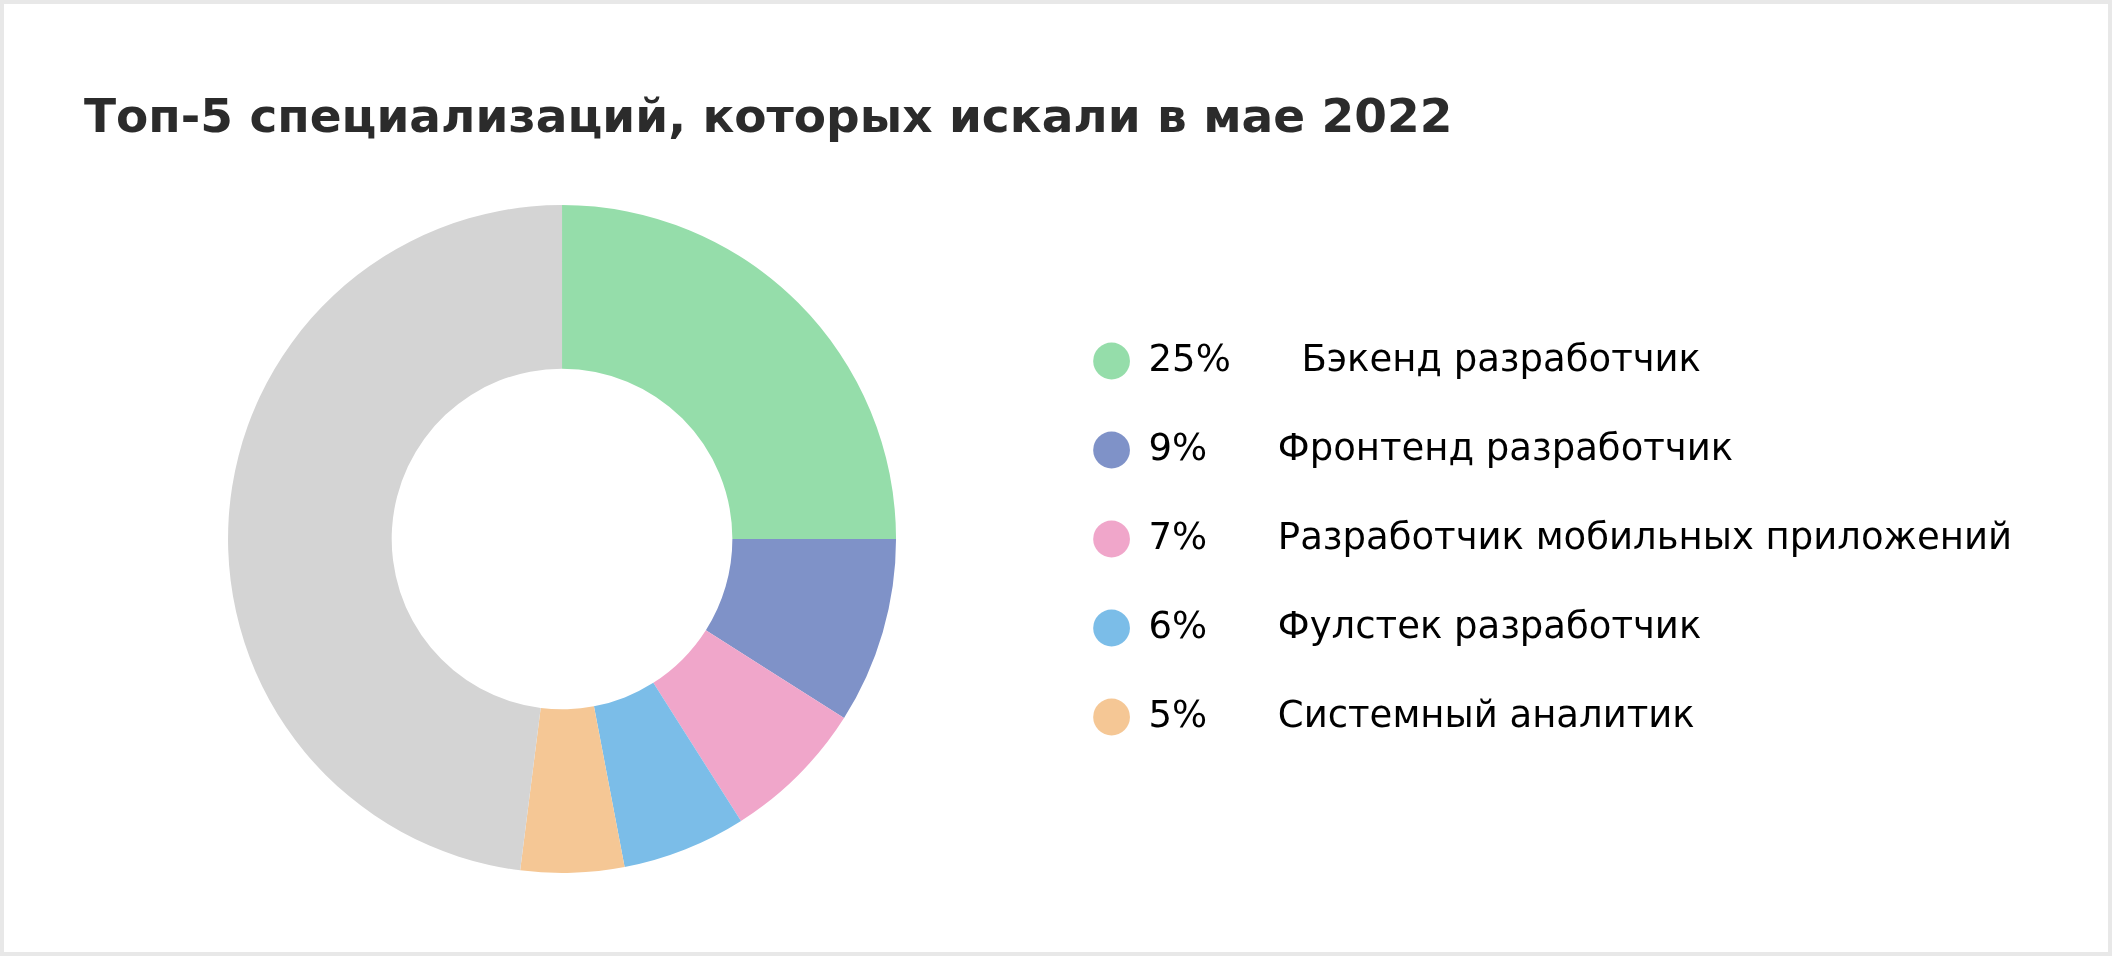  I want to click on legend-label: 25% Бэкенд разработчик, so click(1424, 358).